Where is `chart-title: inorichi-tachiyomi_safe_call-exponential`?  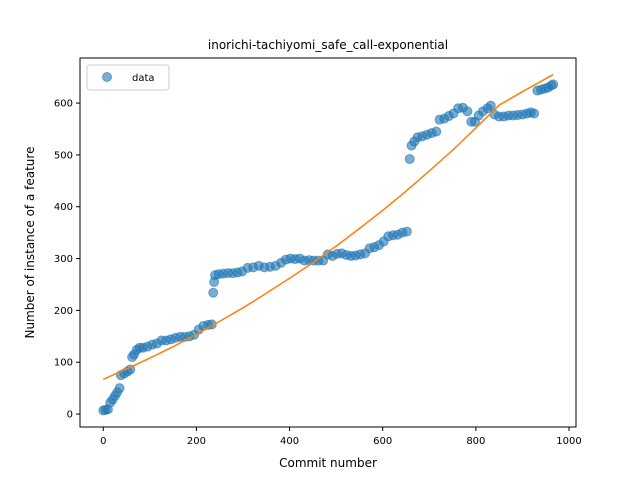
chart-title: inorichi-tachiyomi_safe_call-exponential is located at coordinates (328, 45).